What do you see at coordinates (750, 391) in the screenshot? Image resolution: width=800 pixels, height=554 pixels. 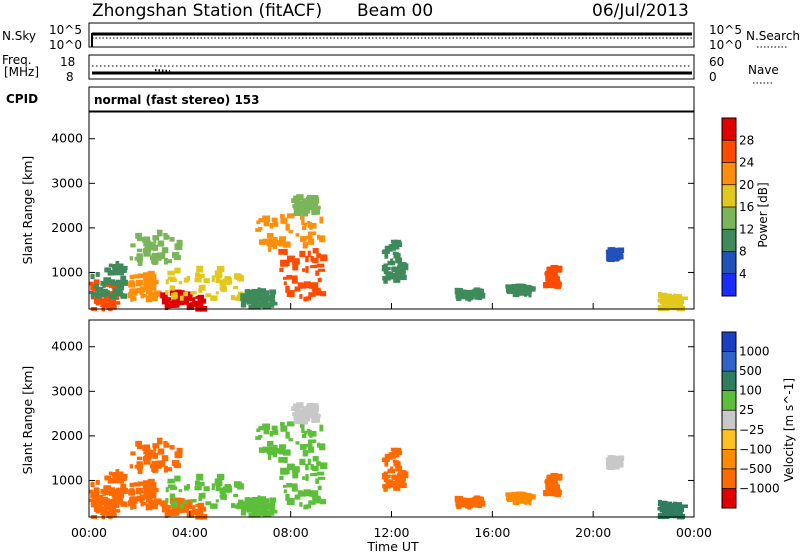 I see `velocity-colorbar-tick: 100` at bounding box center [750, 391].